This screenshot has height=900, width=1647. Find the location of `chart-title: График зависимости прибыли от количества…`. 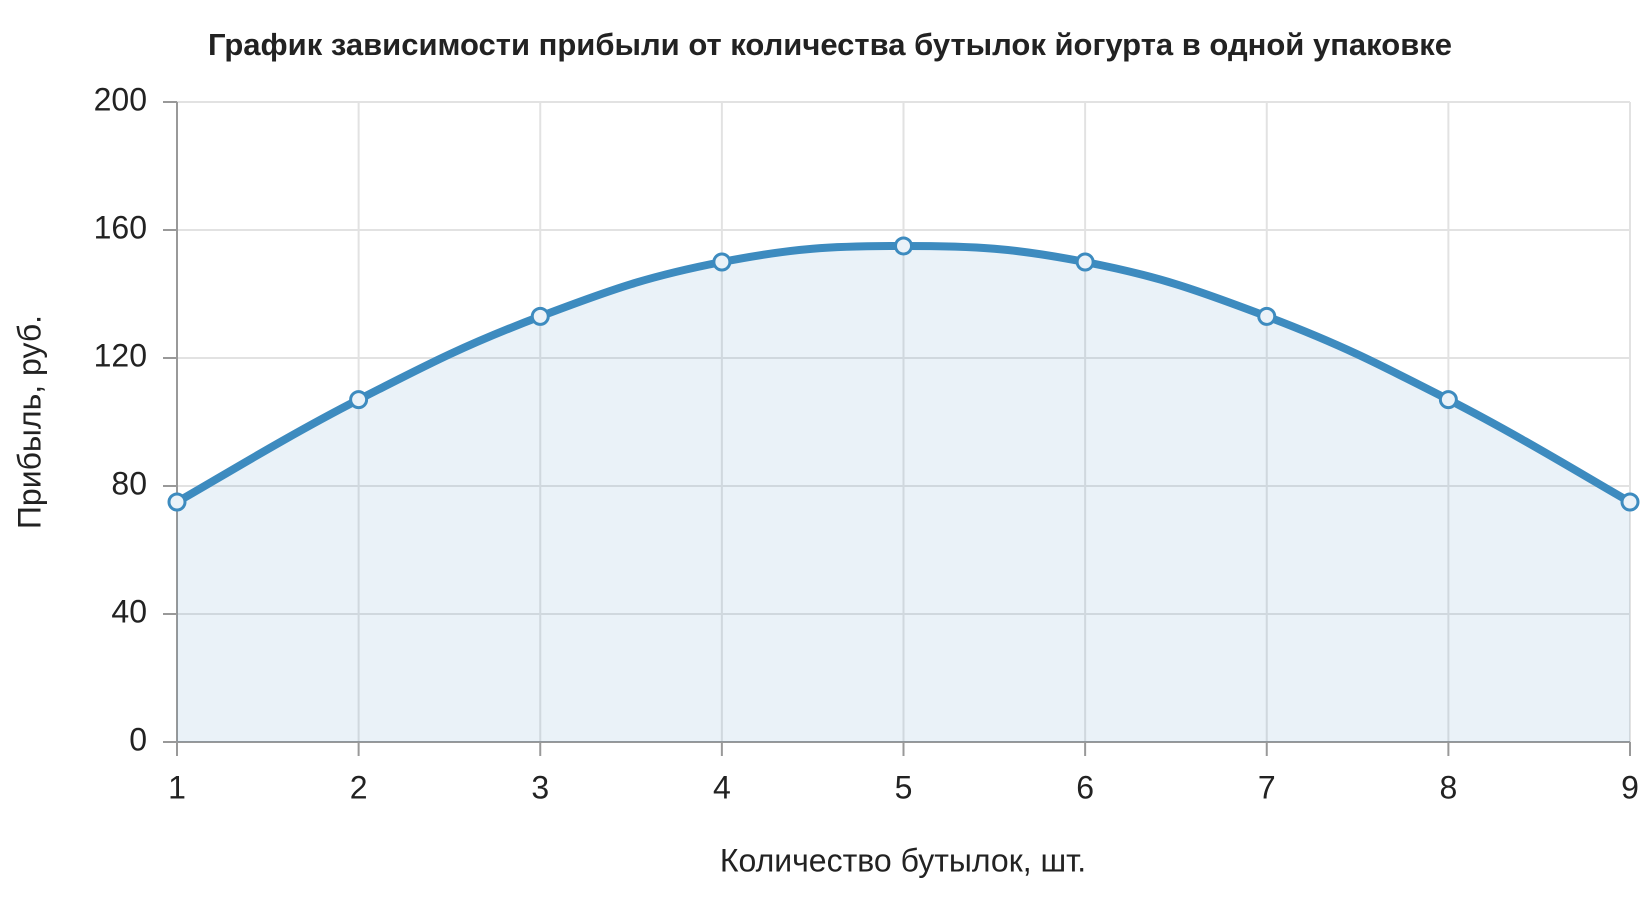

chart-title: График зависимости прибыли от количества… is located at coordinates (830, 44).